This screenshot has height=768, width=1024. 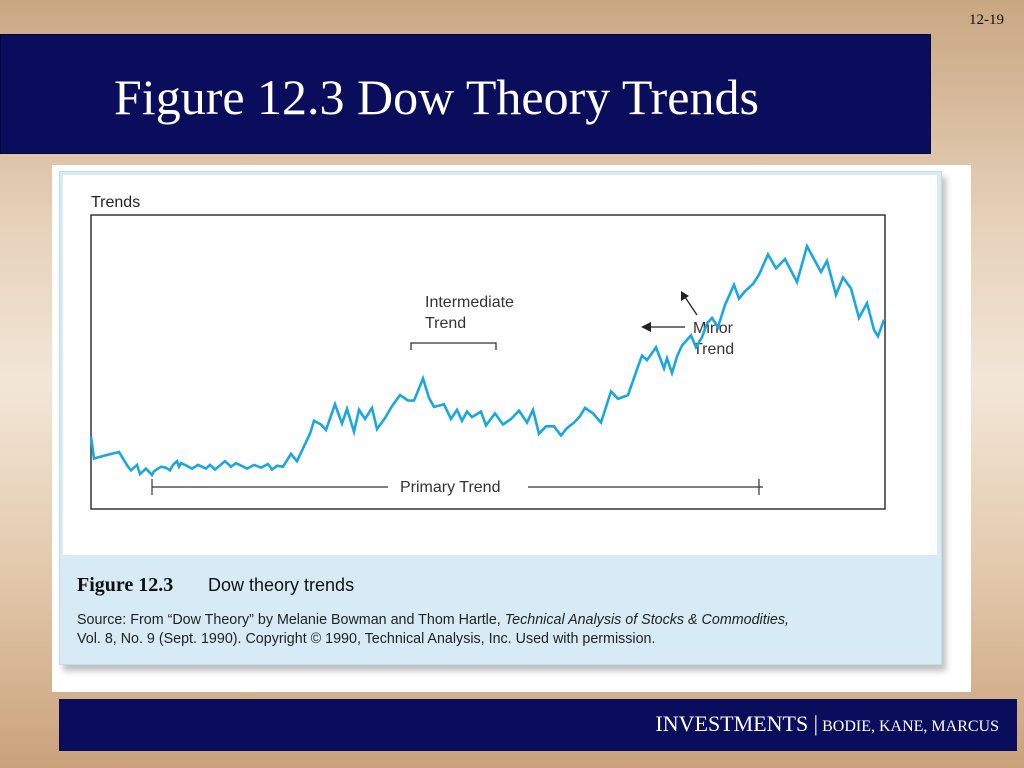 I want to click on footer-authors: BODIE, KANE, MARCUS, so click(x=910, y=726).